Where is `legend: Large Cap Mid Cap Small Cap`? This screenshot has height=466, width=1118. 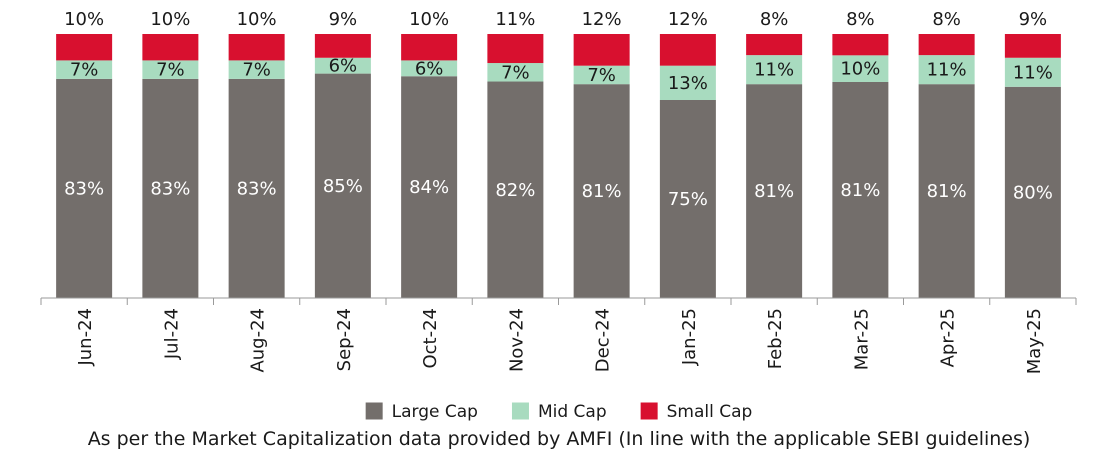
legend: Large Cap Mid Cap Small Cap is located at coordinates (559, 412).